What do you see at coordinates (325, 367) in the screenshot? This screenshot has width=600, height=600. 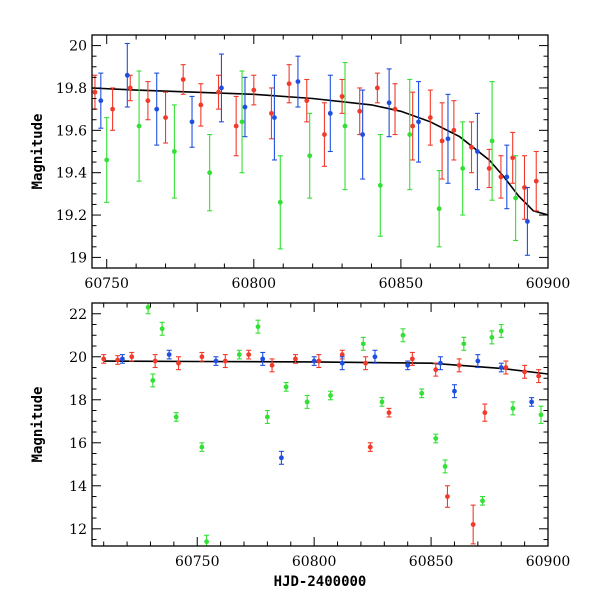 I see `model-curve` at bounding box center [325, 367].